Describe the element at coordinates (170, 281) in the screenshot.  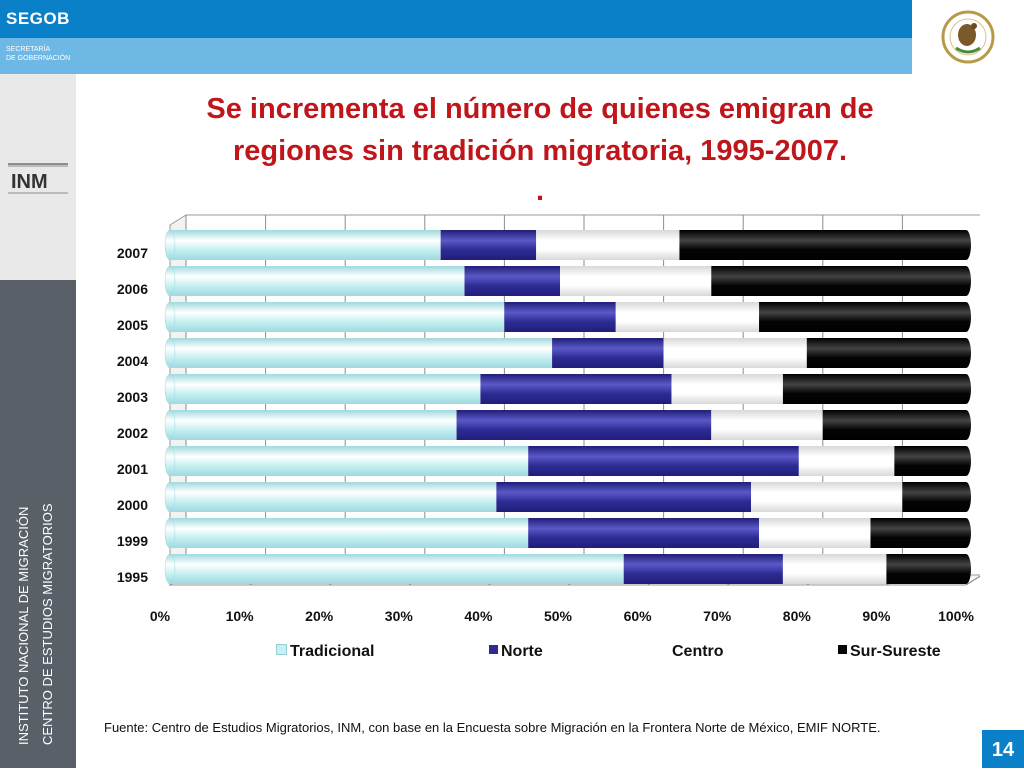
I see `bar-start-cap-2006` at that location.